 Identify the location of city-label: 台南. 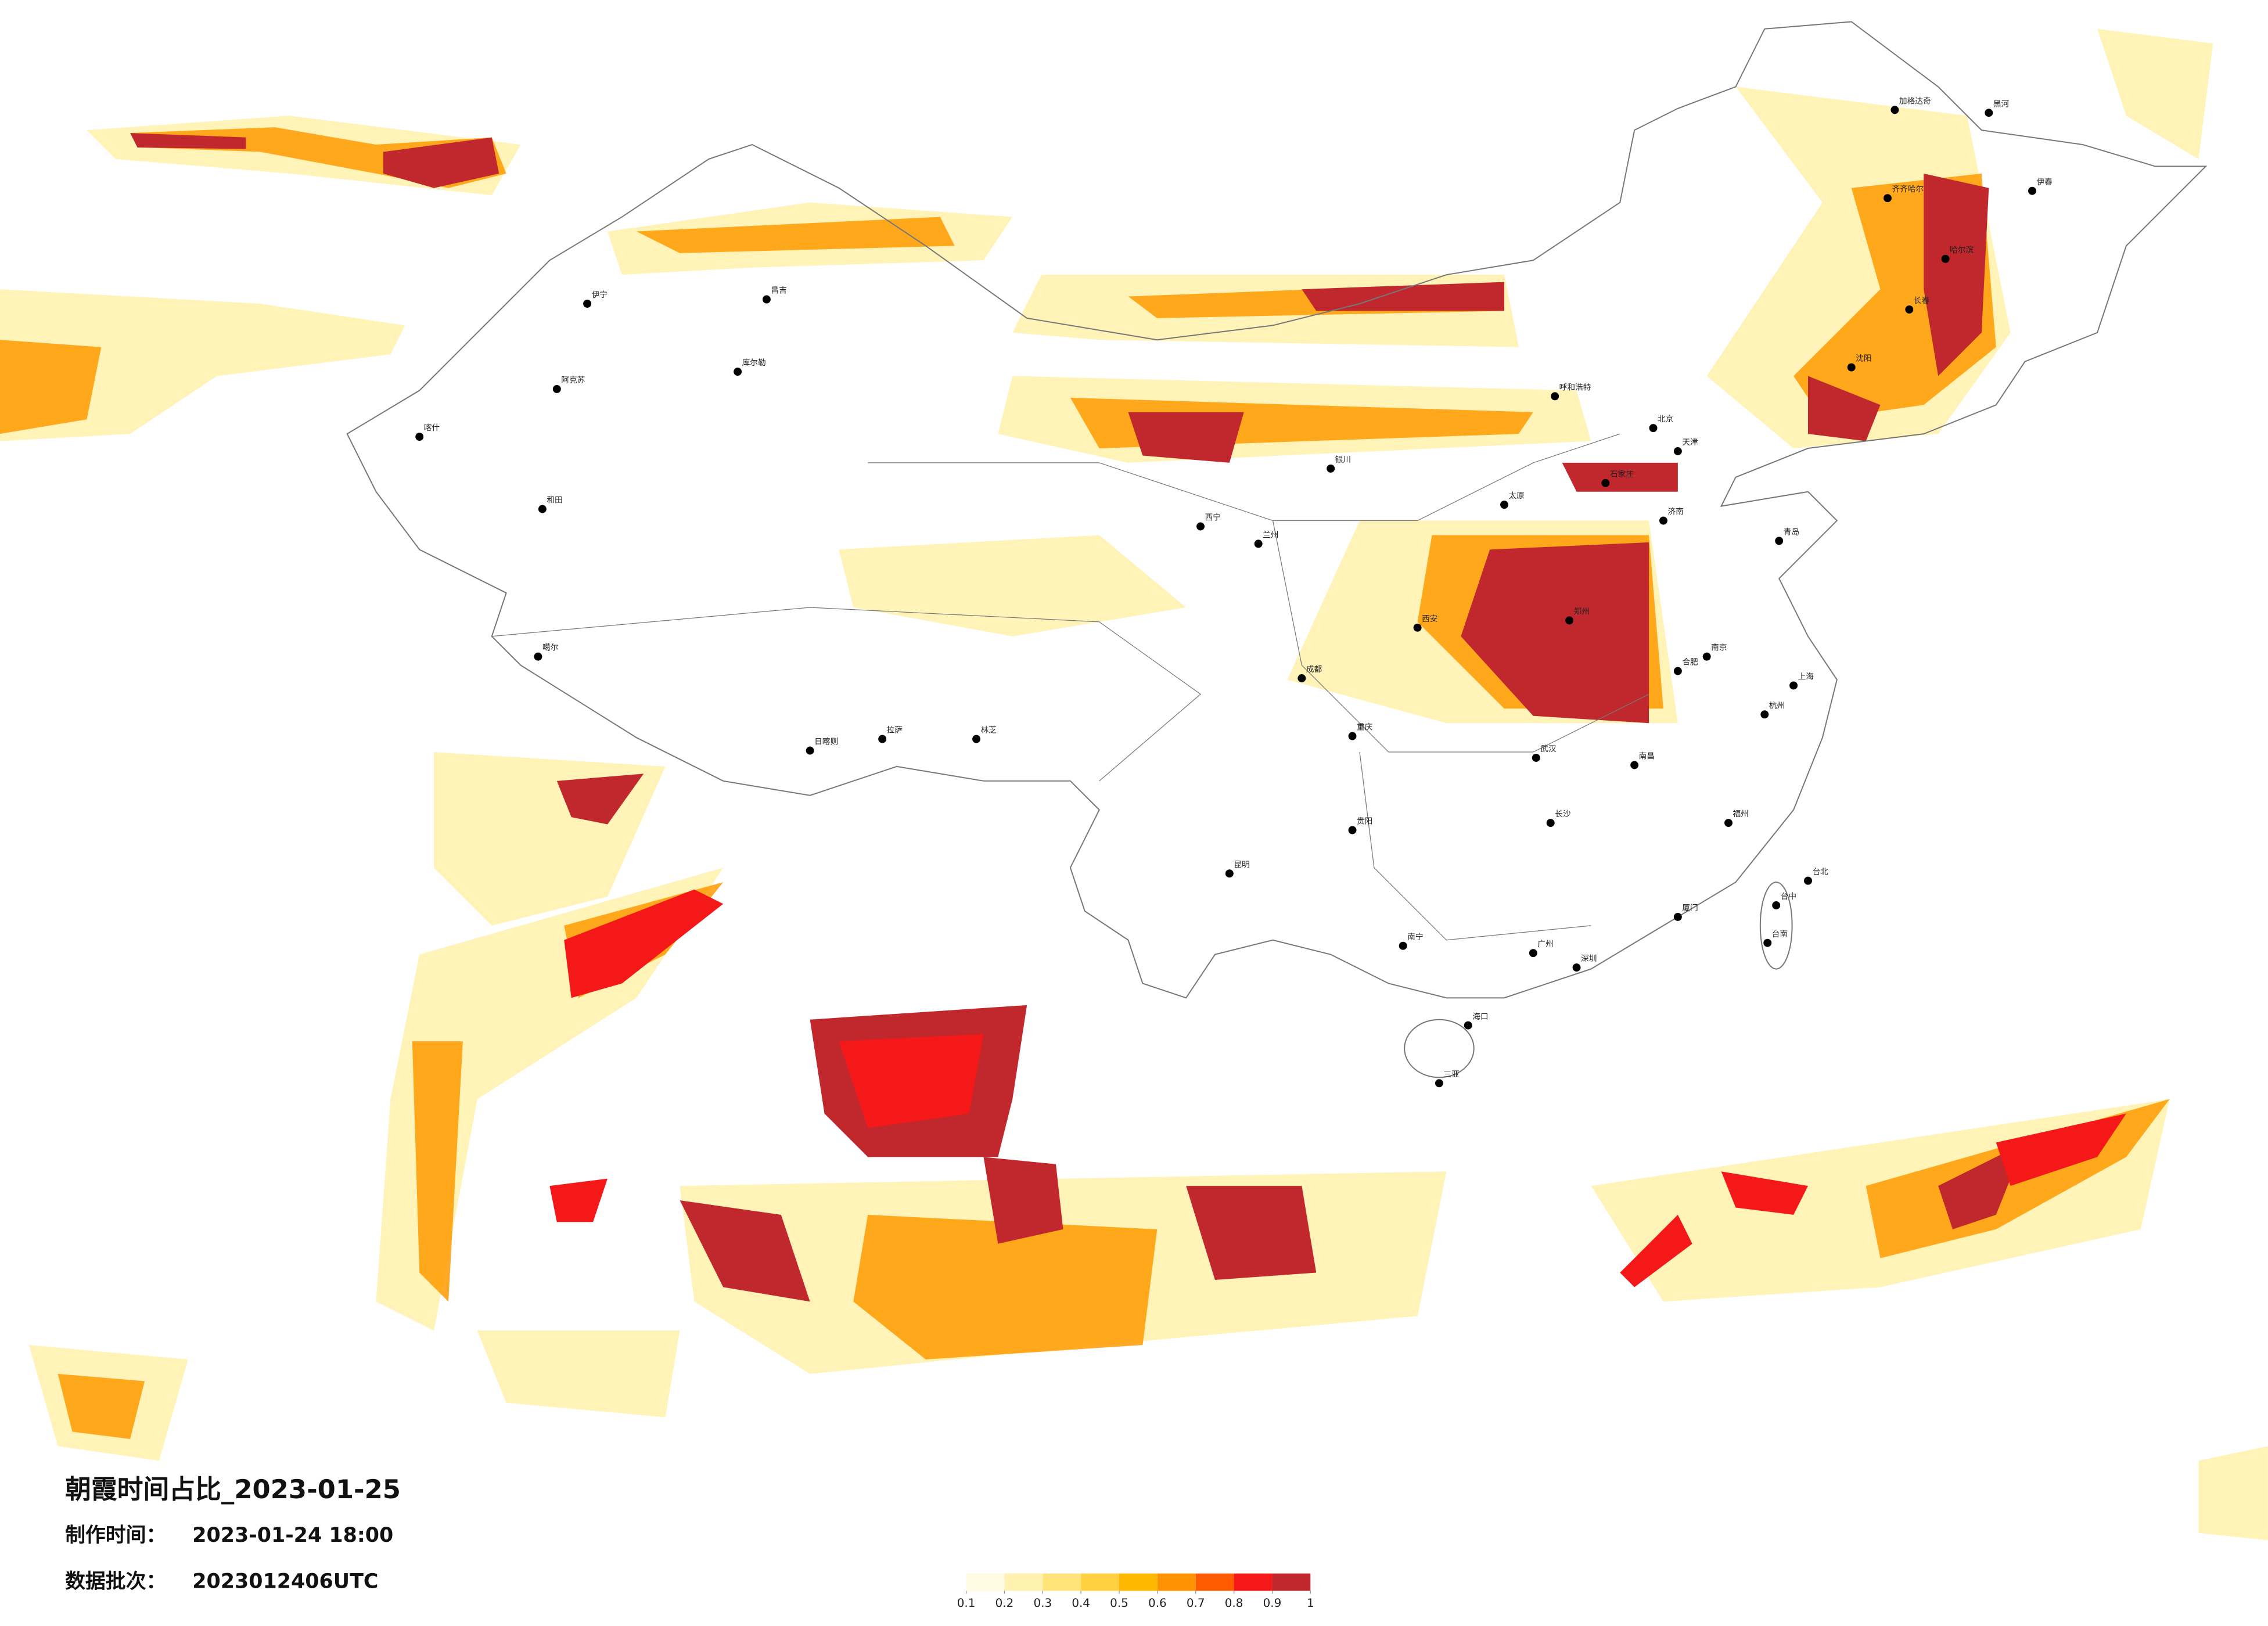
(1780, 934).